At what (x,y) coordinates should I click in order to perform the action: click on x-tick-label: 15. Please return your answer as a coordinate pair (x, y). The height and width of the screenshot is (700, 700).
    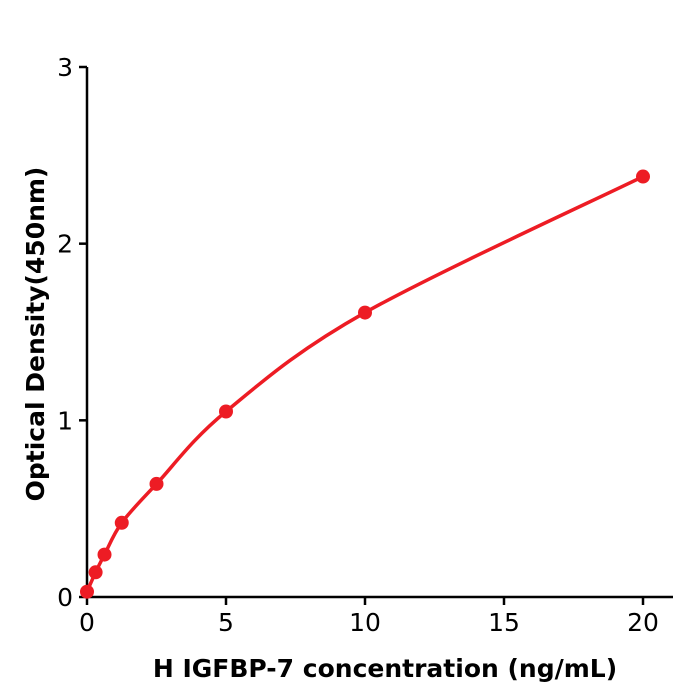
    Looking at the image, I should click on (504, 622).